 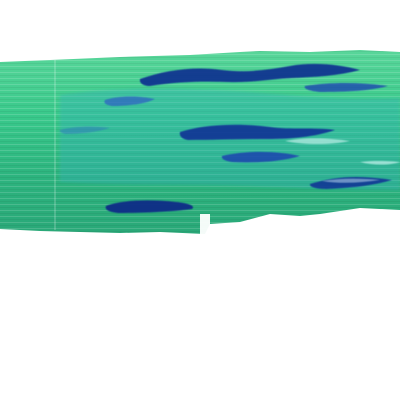 I want to click on left-seam, so click(x=55, y=145).